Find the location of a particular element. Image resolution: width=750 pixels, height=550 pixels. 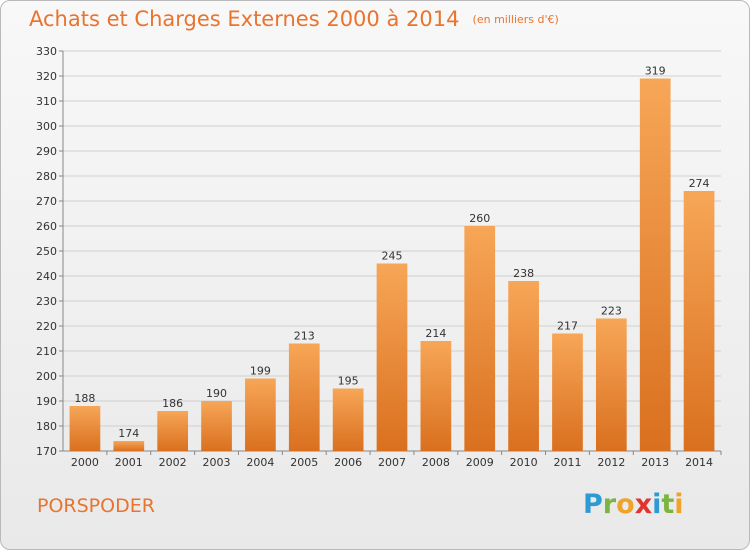

y-tick-label: 220 is located at coordinates (46, 326).